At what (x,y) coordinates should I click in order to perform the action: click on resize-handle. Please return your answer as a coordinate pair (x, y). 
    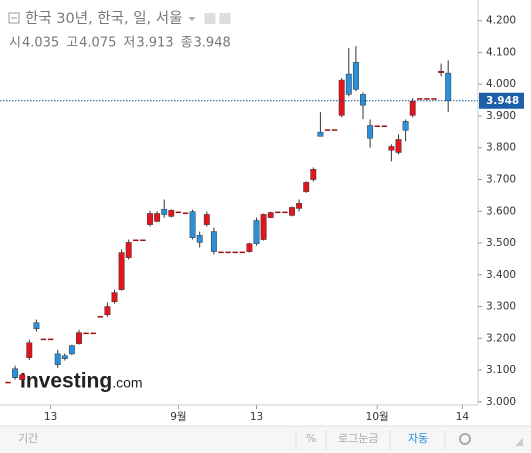
    Looking at the image, I should click on (519, 442).